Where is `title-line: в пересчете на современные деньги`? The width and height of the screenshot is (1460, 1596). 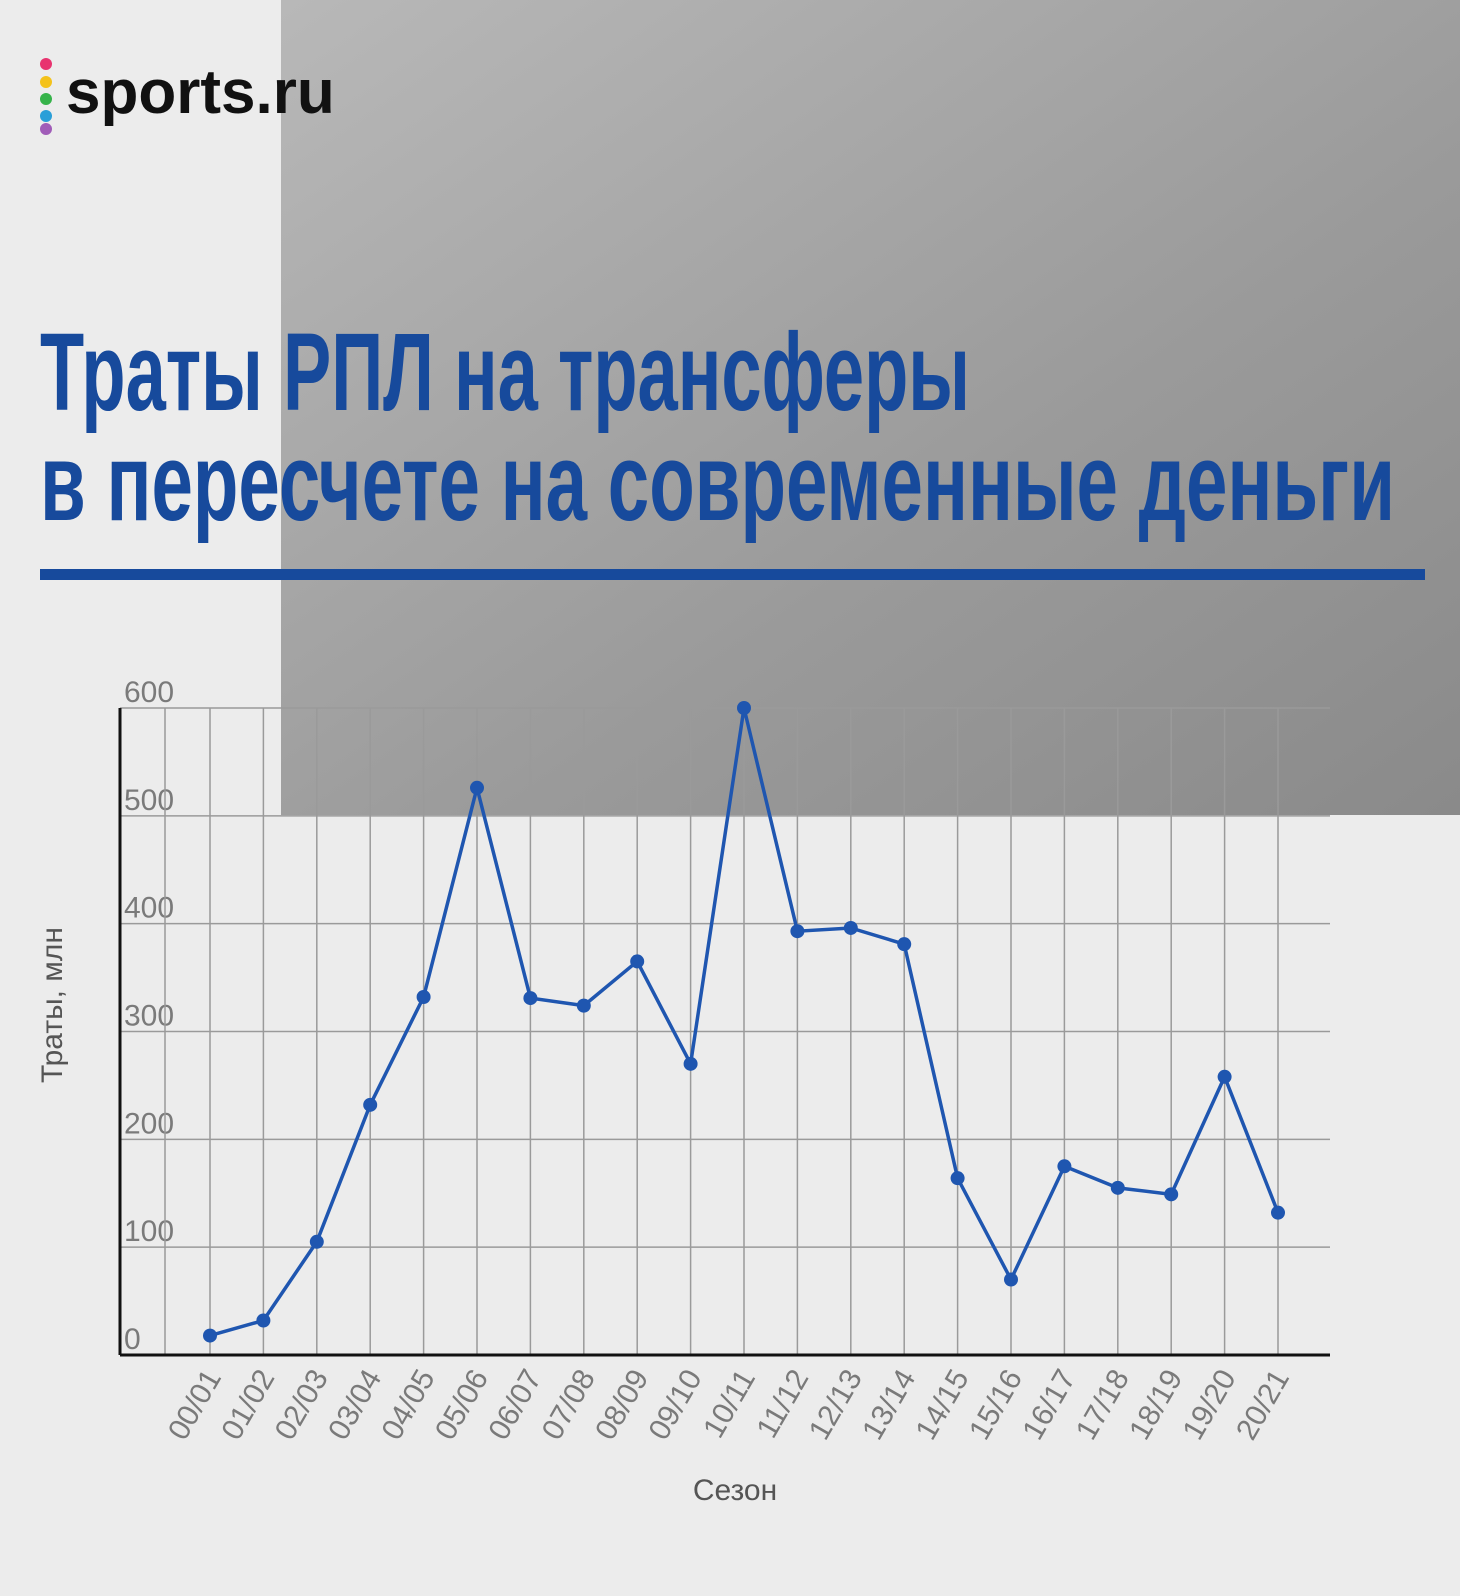 title-line: в пересчете на современные деньги is located at coordinates (717, 482).